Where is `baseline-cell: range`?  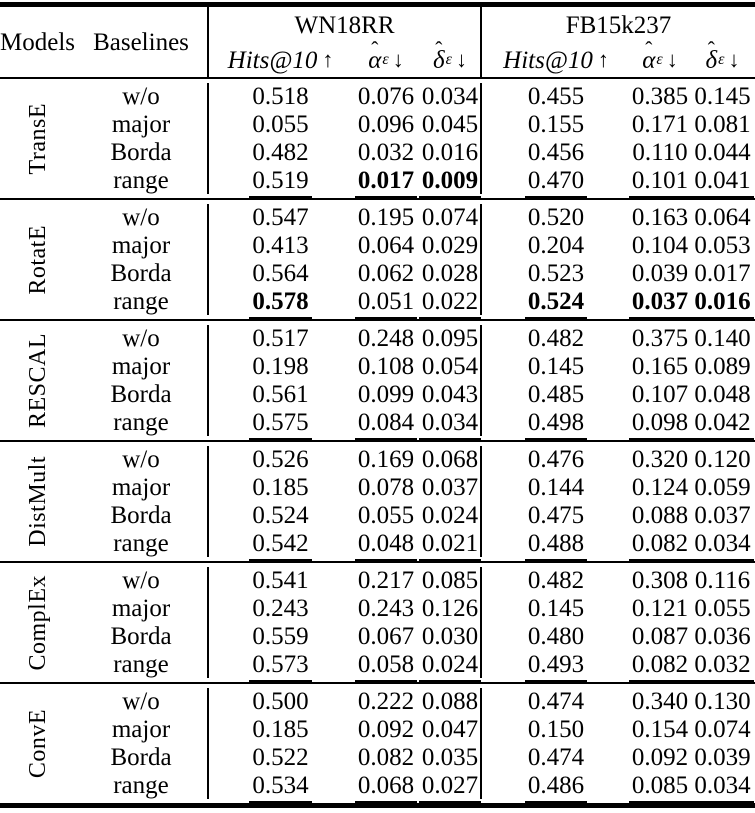
baseline-cell: range is located at coordinates (141, 422).